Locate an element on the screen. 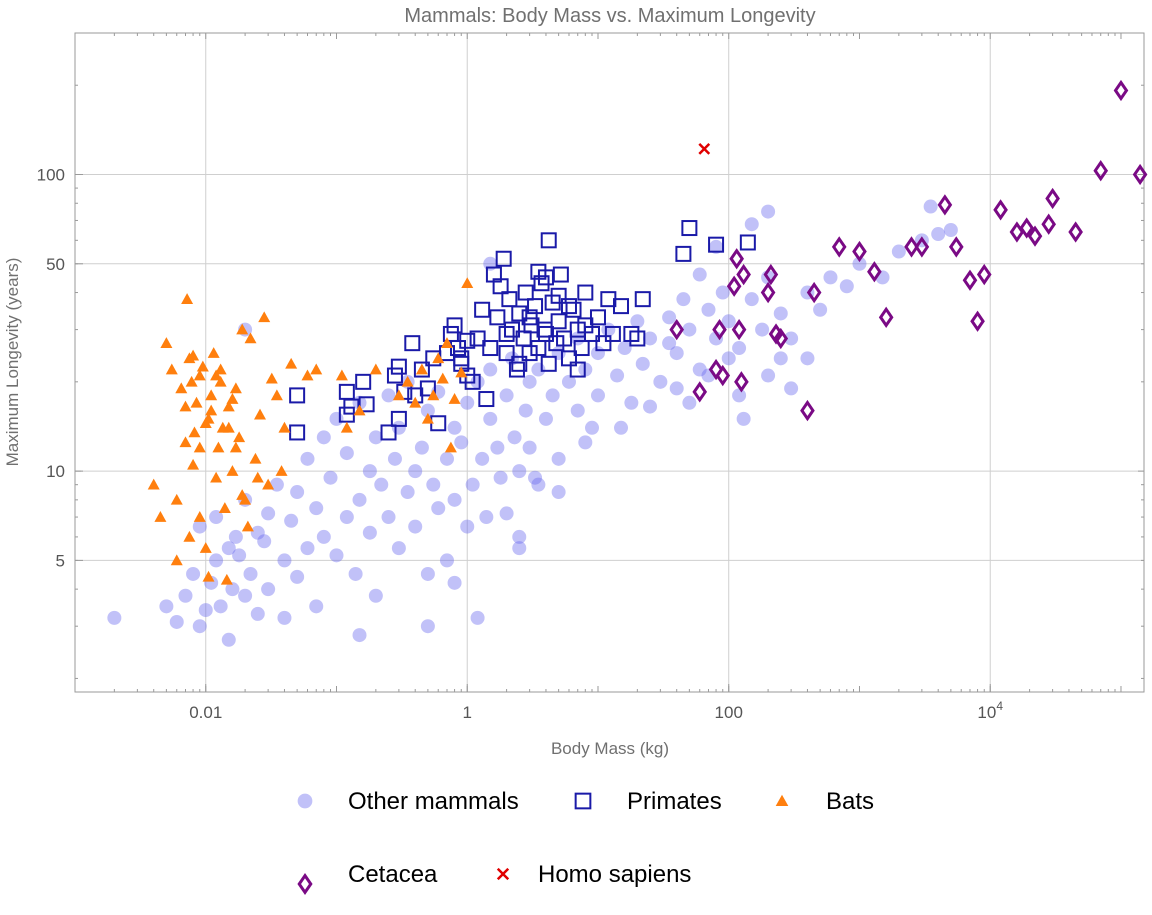  x-tick-label-text: 1 is located at coordinates (467, 712).